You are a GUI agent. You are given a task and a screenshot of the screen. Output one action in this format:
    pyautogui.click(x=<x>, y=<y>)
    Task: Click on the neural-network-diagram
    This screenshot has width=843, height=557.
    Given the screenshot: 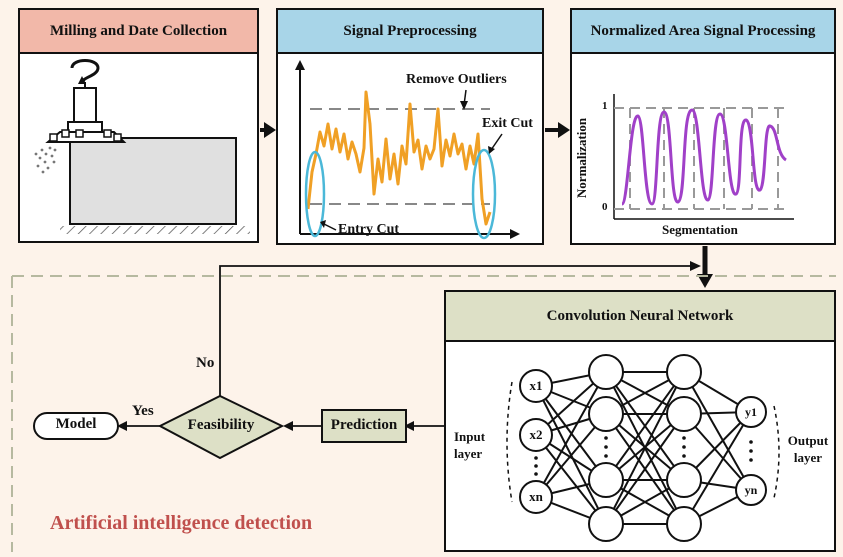 What is the action you would take?
    pyautogui.click(x=643, y=448)
    